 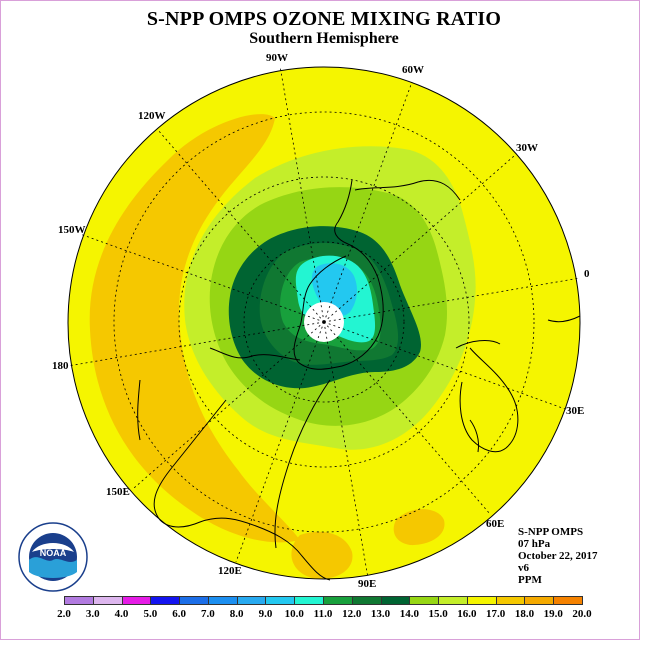 What do you see at coordinates (551, 532) in the screenshot?
I see `info-instrument: S-NPP OMPS` at bounding box center [551, 532].